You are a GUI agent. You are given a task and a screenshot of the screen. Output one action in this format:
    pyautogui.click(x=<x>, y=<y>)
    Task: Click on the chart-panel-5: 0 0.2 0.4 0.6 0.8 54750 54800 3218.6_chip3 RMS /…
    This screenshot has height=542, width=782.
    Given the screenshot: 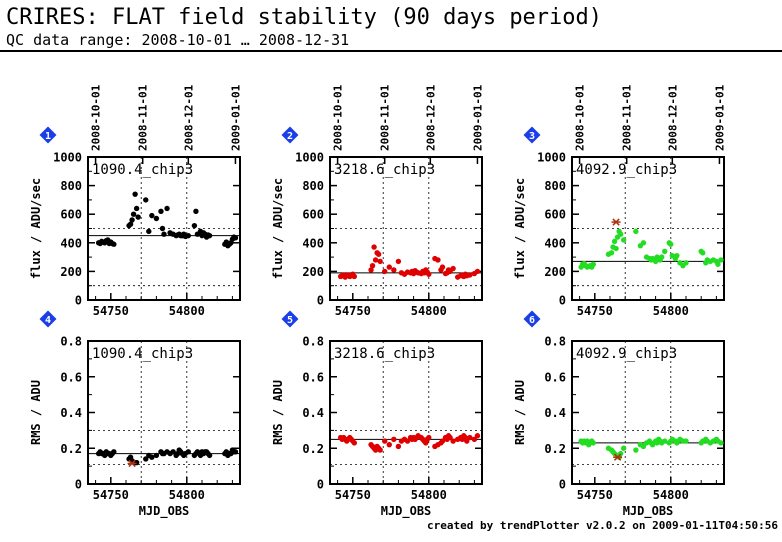 What is the action you would take?
    pyautogui.click(x=377, y=414)
    